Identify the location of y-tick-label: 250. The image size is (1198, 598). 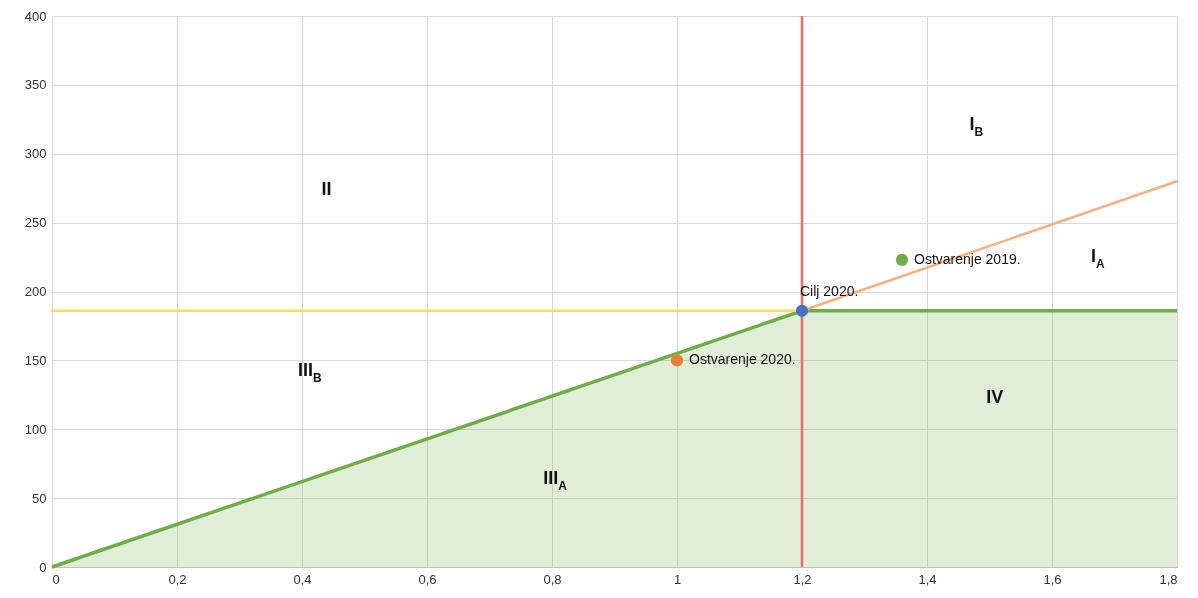
(35, 223).